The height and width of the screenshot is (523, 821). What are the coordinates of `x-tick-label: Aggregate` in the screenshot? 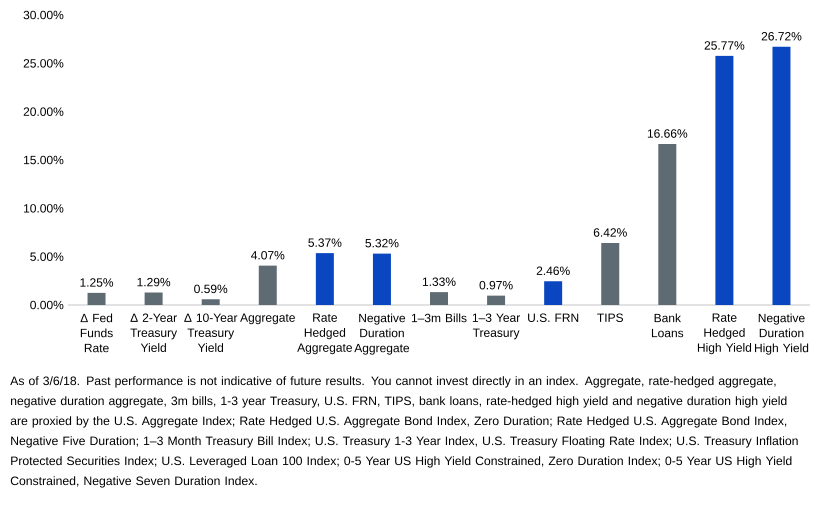 It's located at (267, 318).